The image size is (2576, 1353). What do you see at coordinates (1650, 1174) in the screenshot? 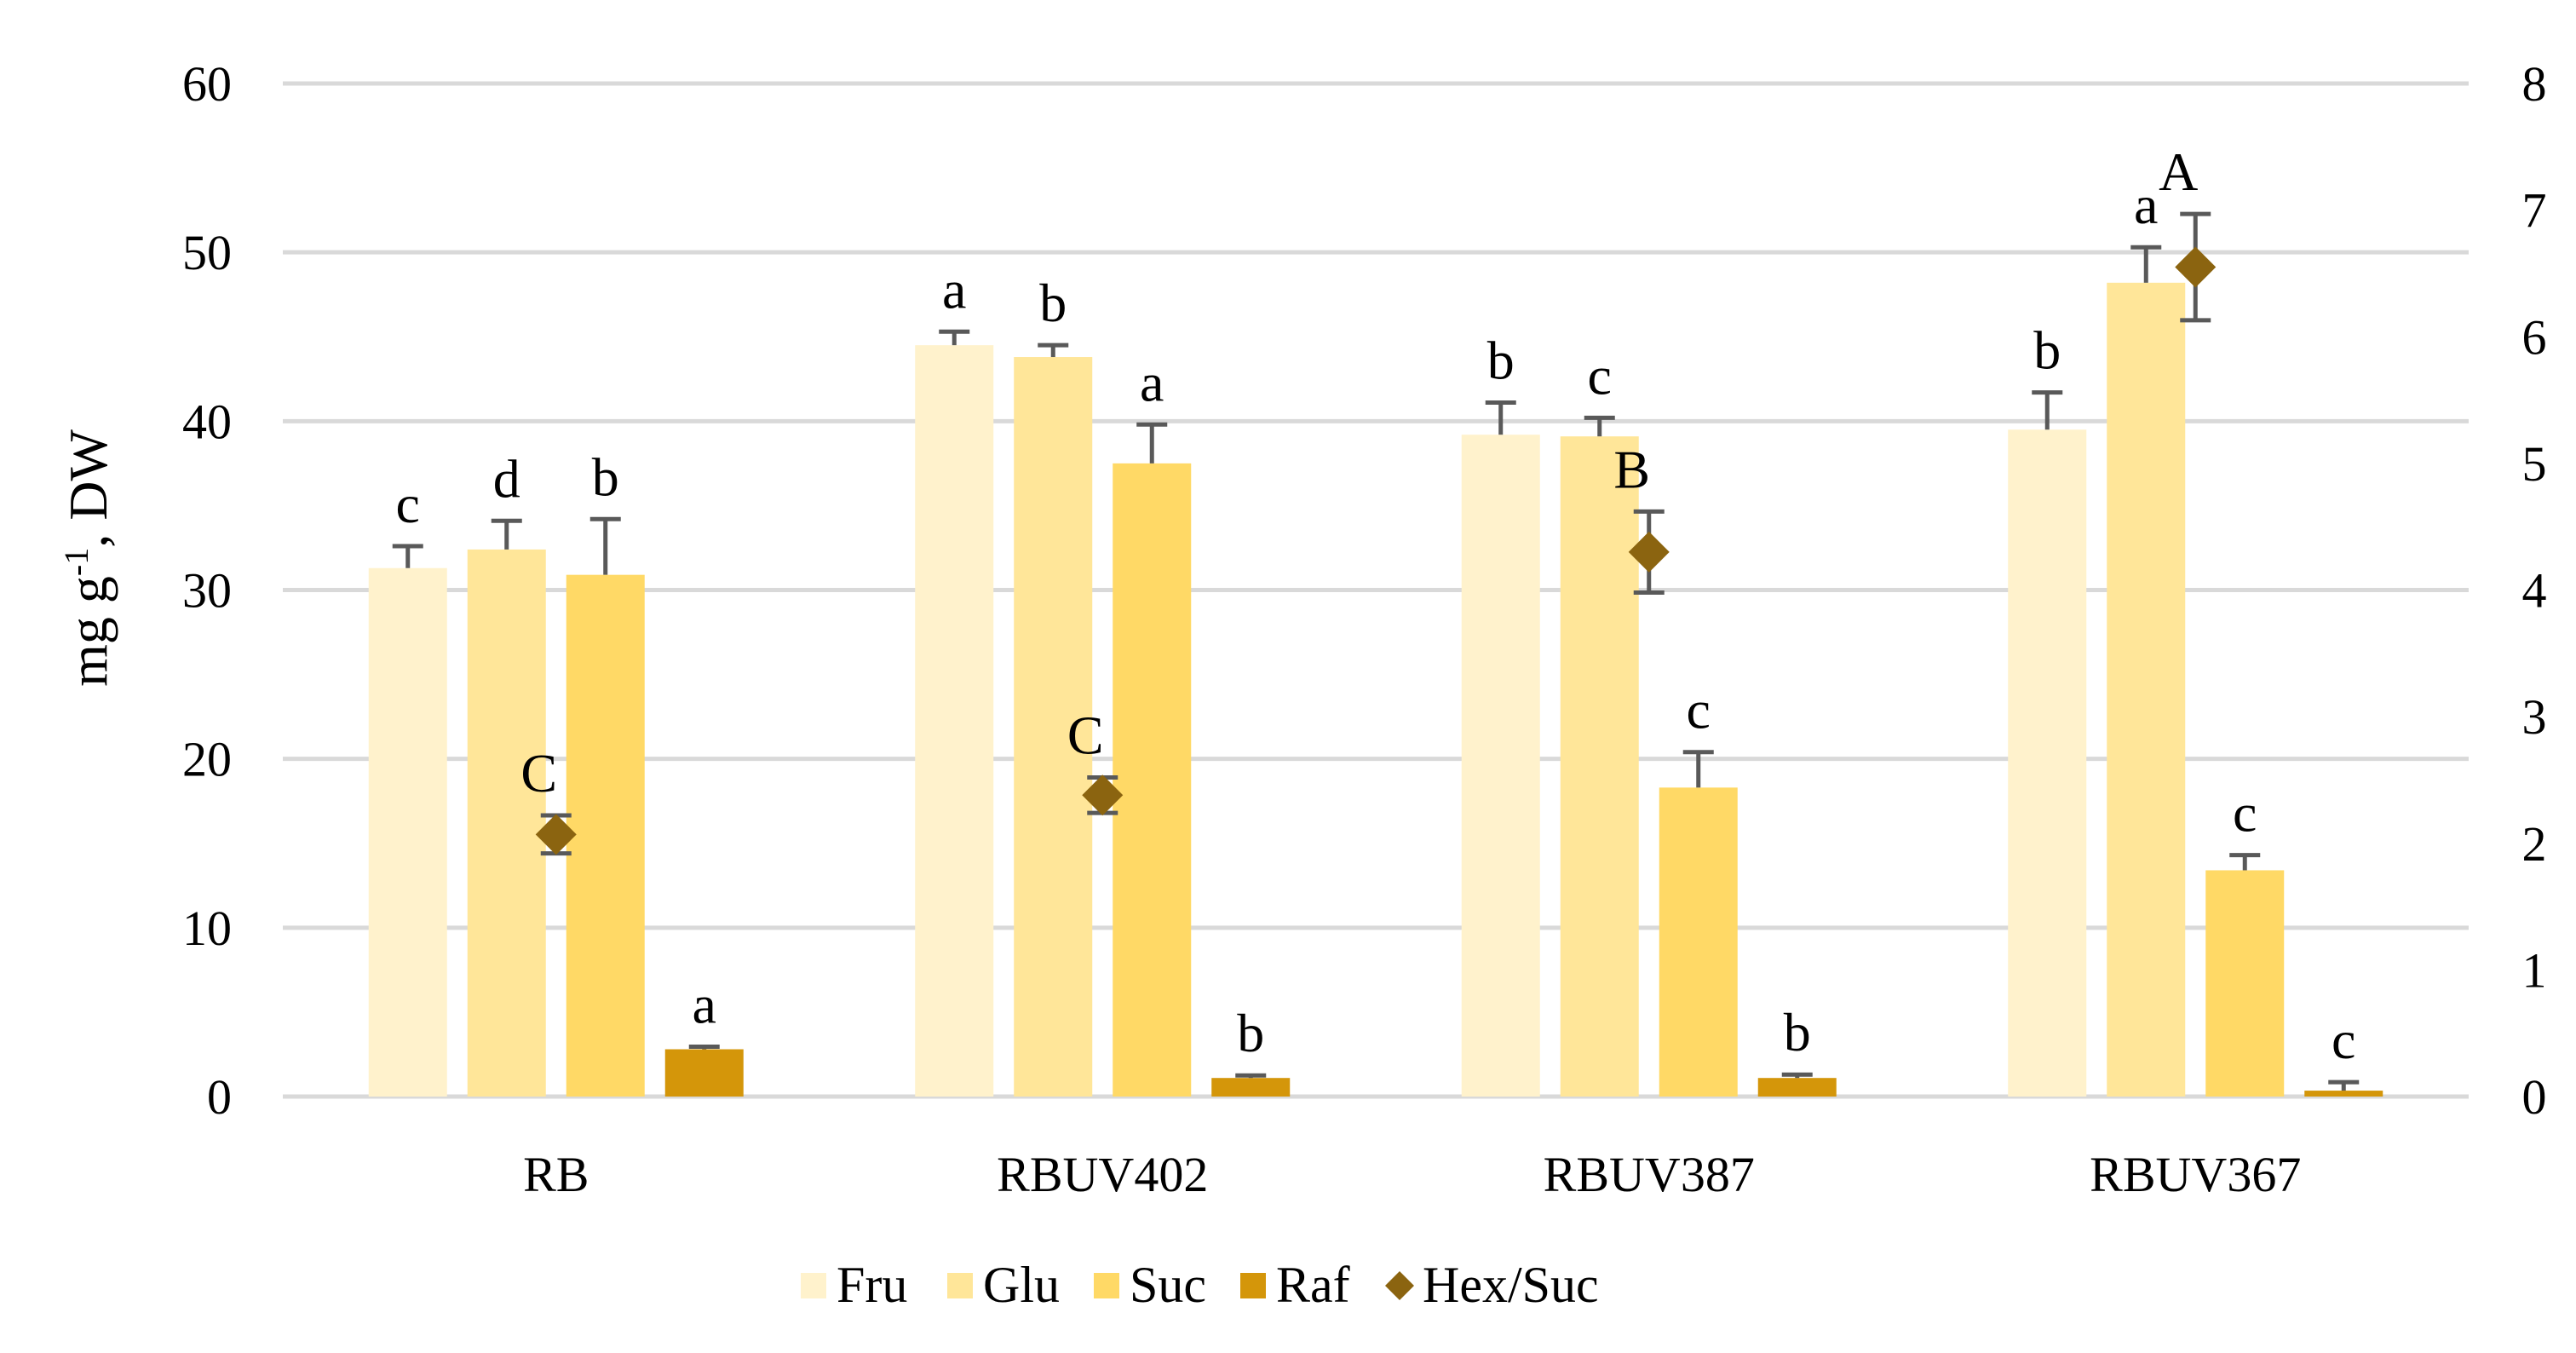
I see `category-label: RBUV387` at bounding box center [1650, 1174].